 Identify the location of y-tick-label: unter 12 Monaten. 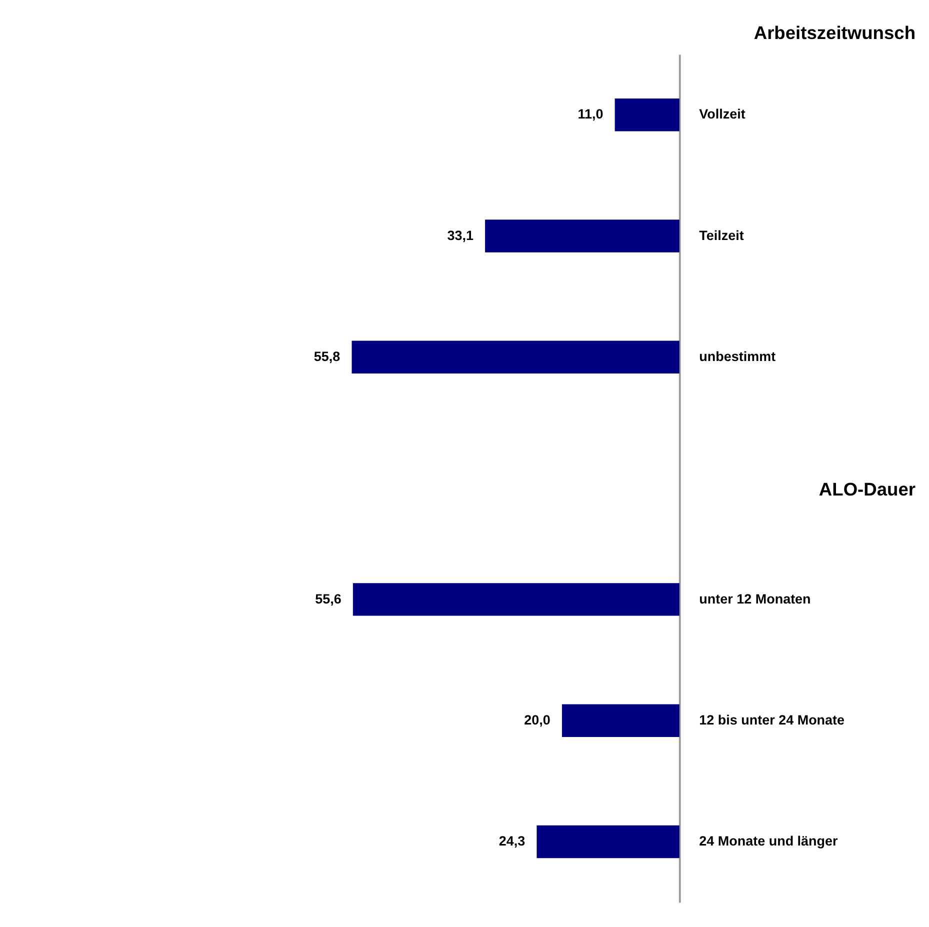
(755, 598).